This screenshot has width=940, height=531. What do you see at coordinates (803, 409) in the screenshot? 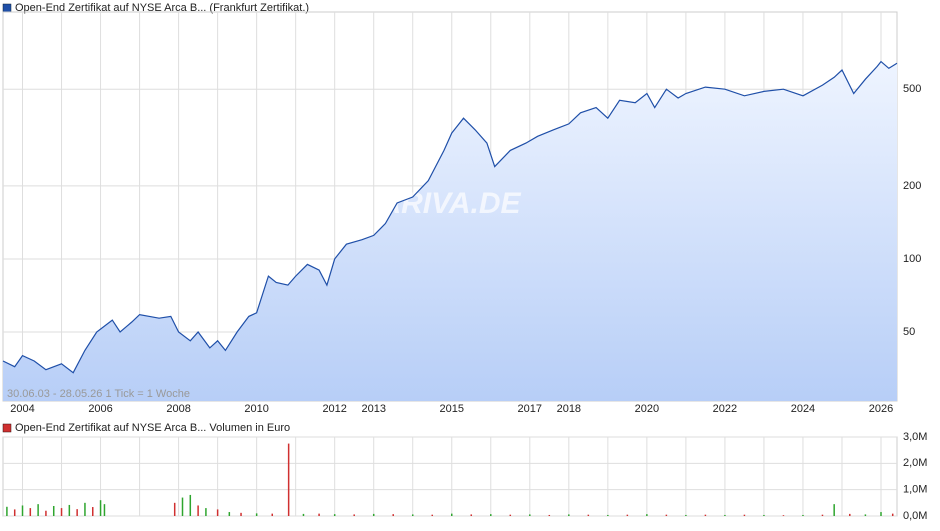
I see `x-tick-label: 2024` at bounding box center [803, 409].